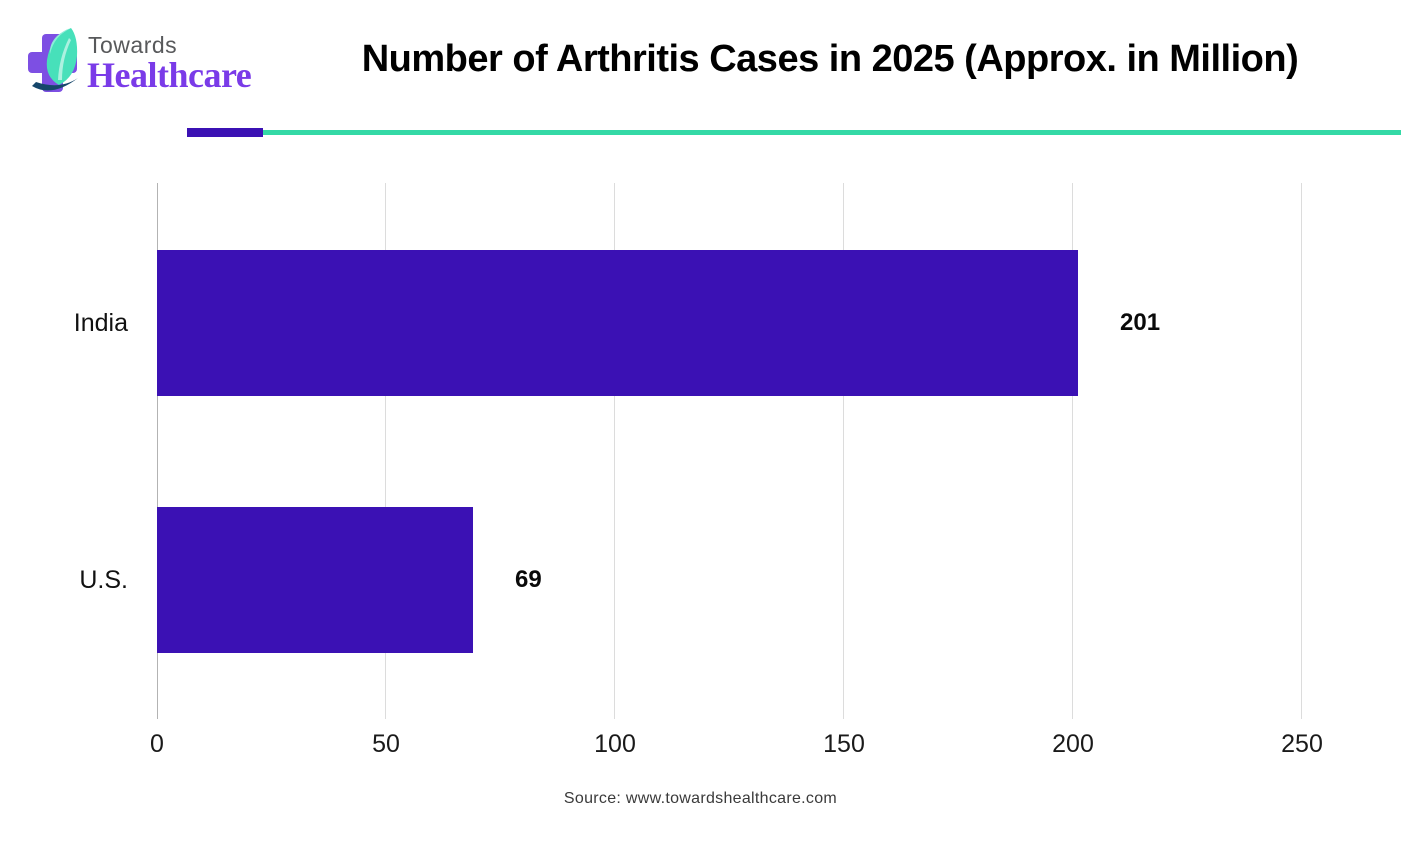 This screenshot has height=843, width=1401. What do you see at coordinates (62, 56) in the screenshot?
I see `leaf-icon` at bounding box center [62, 56].